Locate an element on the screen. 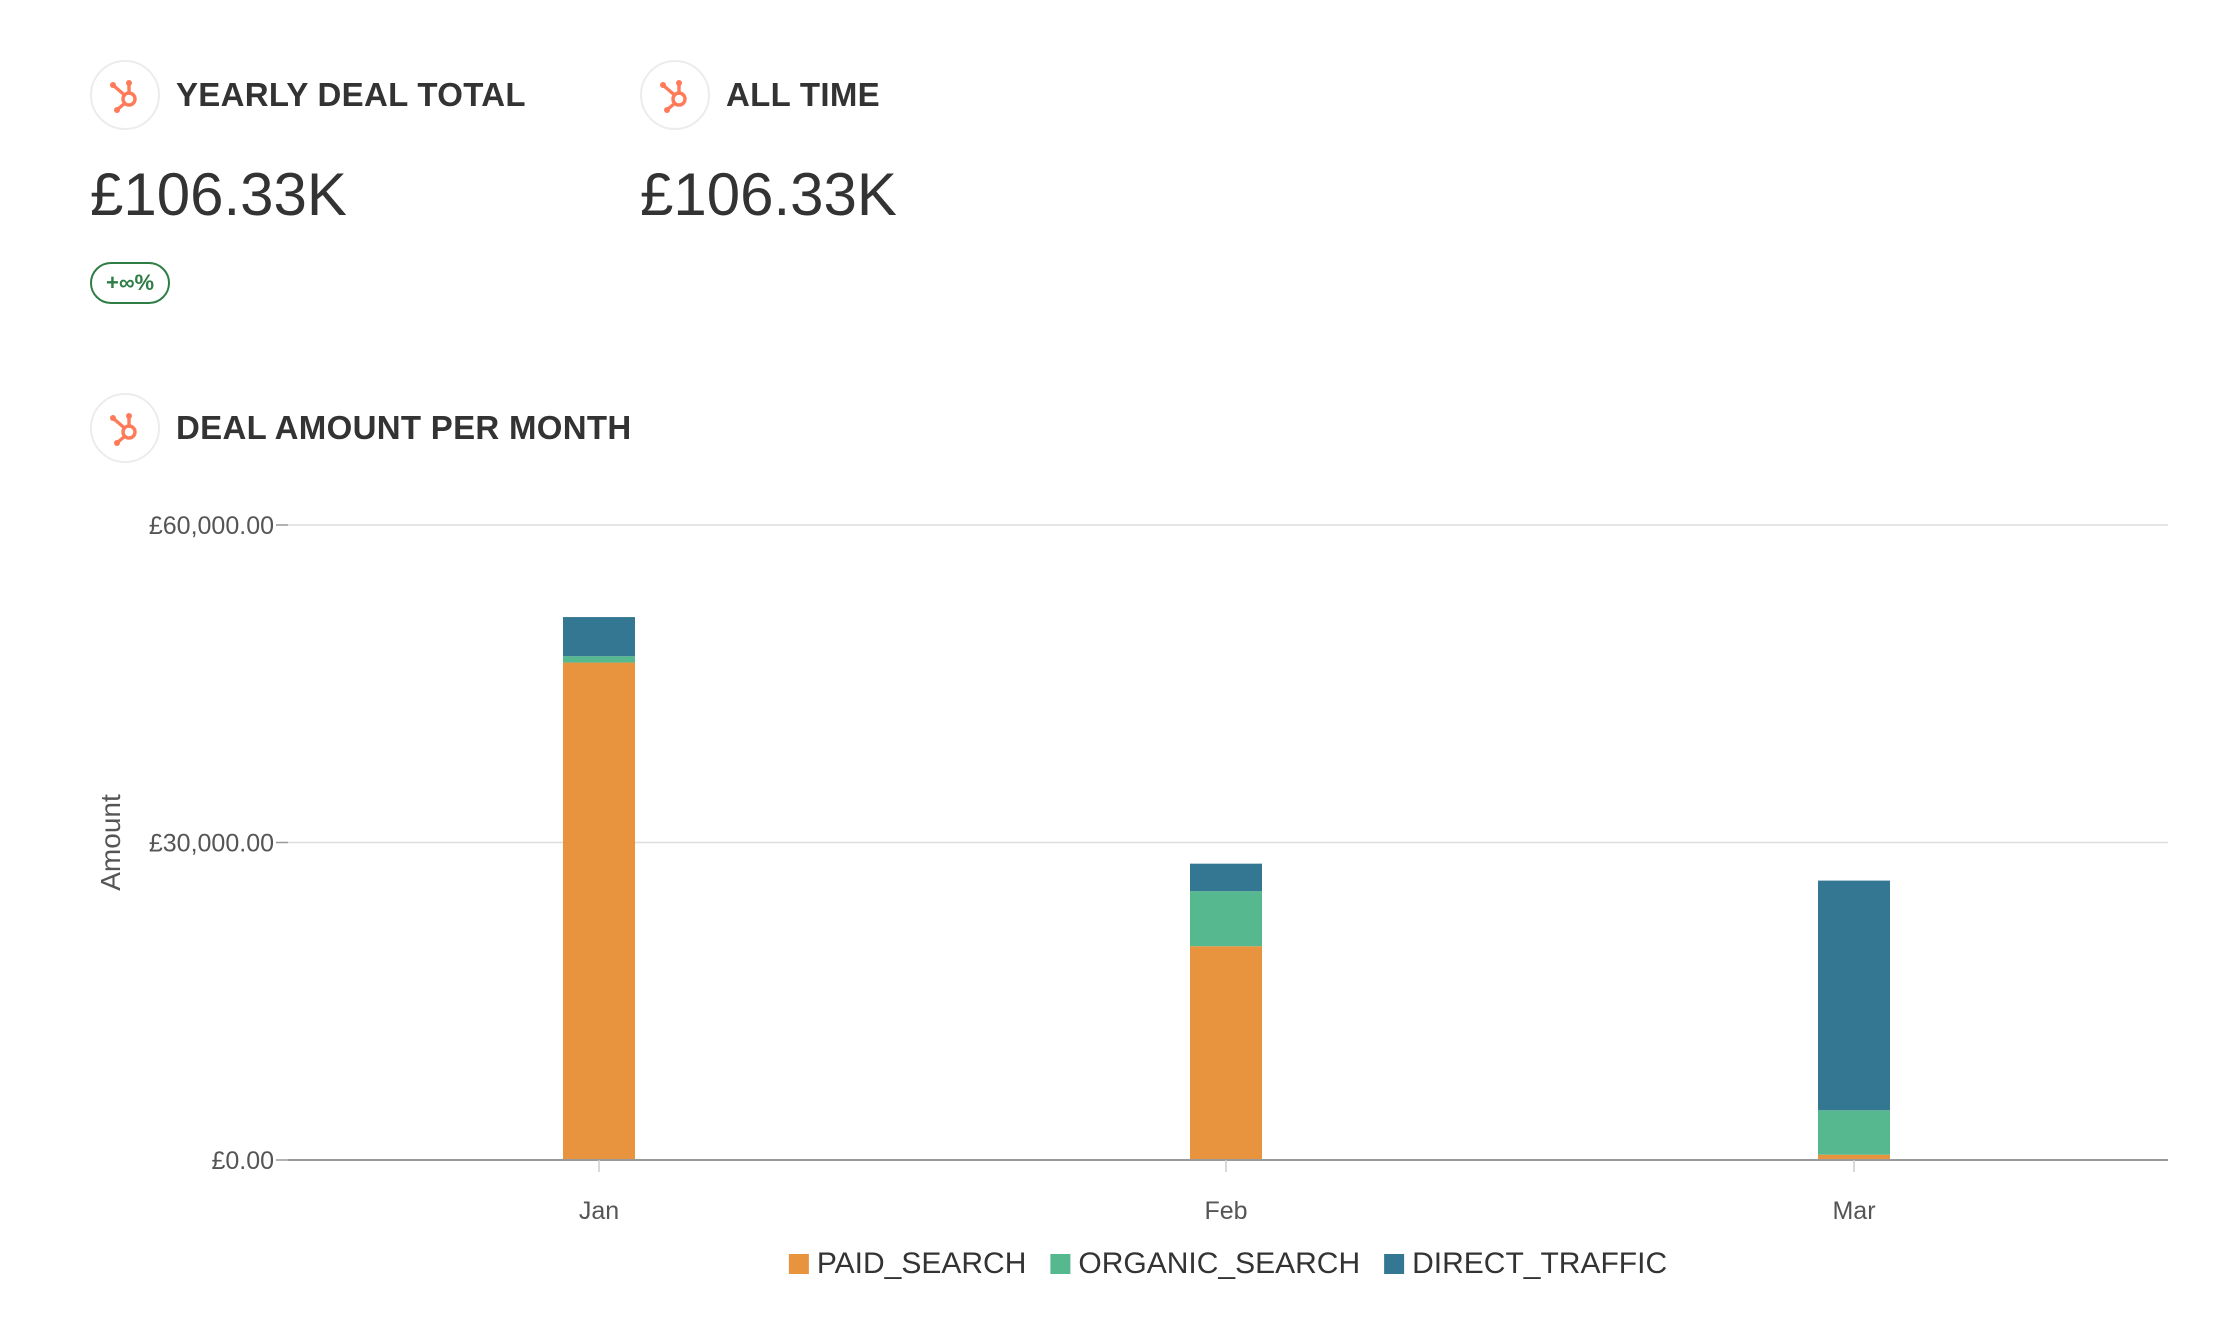 The image size is (2232, 1320). legend-label: PAID_SEARCH is located at coordinates (922, 1263).